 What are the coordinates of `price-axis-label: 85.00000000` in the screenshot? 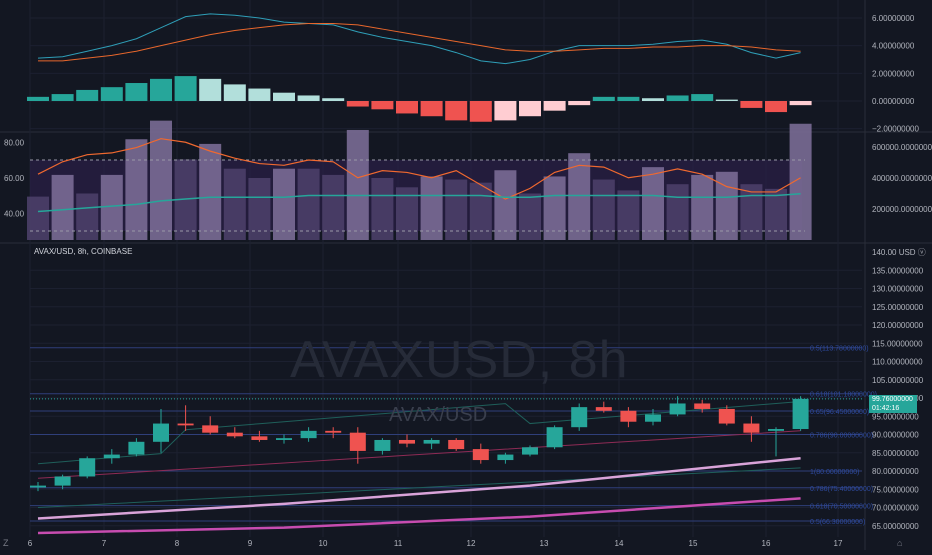 It's located at (895, 453).